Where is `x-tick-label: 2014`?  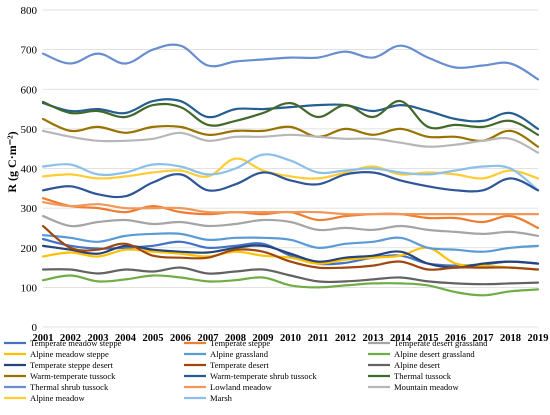 x-tick-label: 2014 is located at coordinates (401, 338).